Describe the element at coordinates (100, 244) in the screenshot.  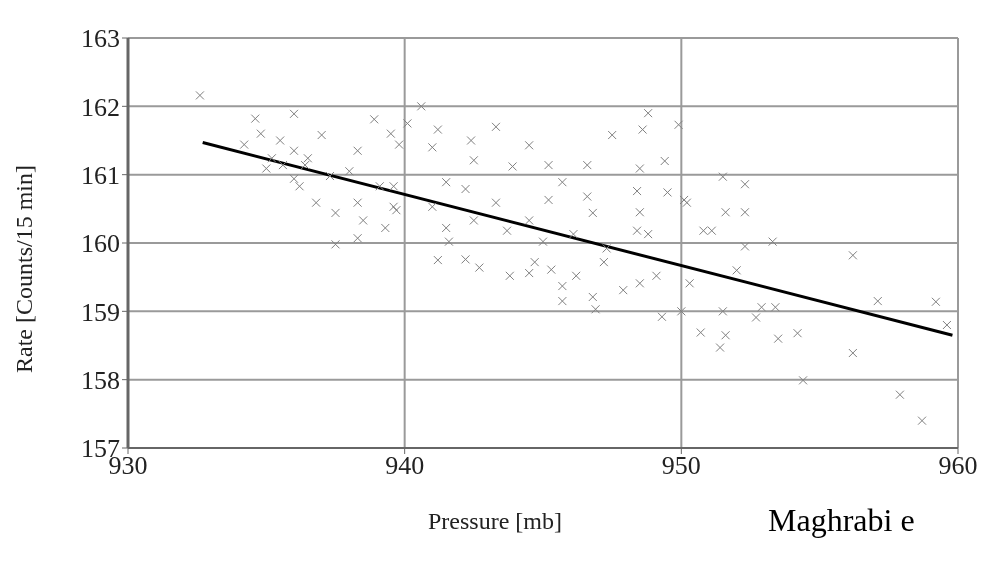
I see `y-tick-label: 160` at that location.